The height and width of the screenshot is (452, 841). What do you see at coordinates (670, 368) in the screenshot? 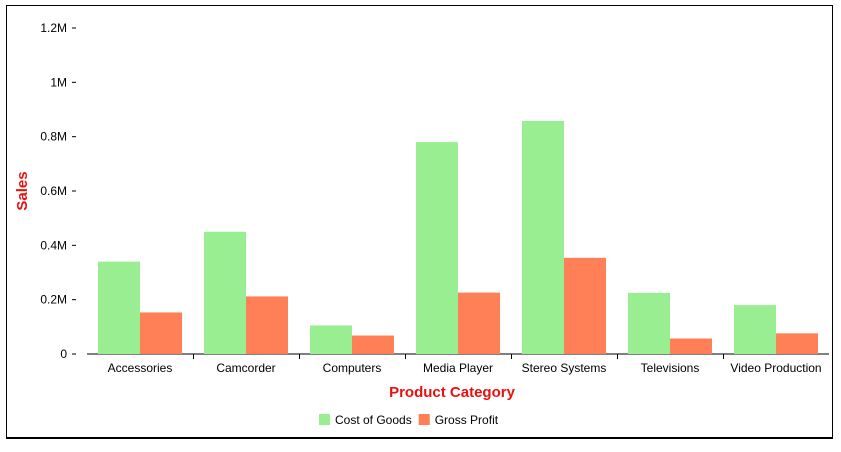
I see `x-tick-label: Televisions` at bounding box center [670, 368].